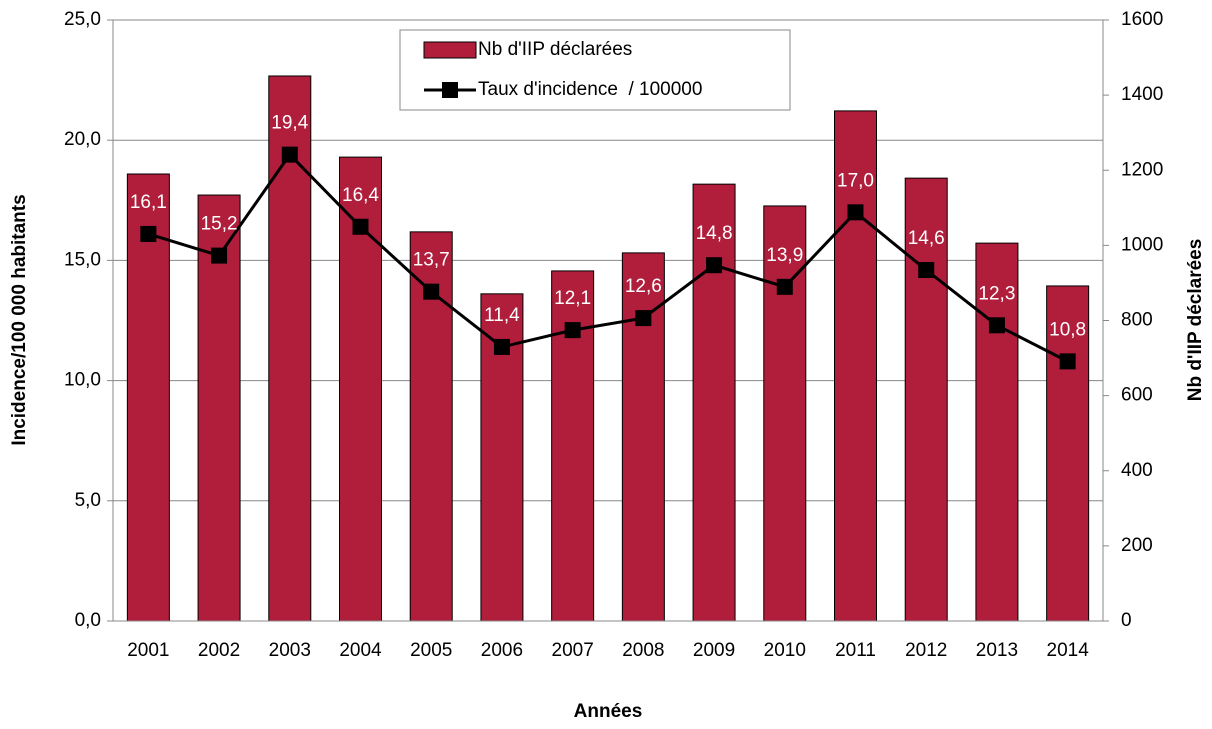 This screenshot has height=729, width=1212. Describe the element at coordinates (219, 650) in the screenshot. I see `x-tick-label: 2002` at that location.